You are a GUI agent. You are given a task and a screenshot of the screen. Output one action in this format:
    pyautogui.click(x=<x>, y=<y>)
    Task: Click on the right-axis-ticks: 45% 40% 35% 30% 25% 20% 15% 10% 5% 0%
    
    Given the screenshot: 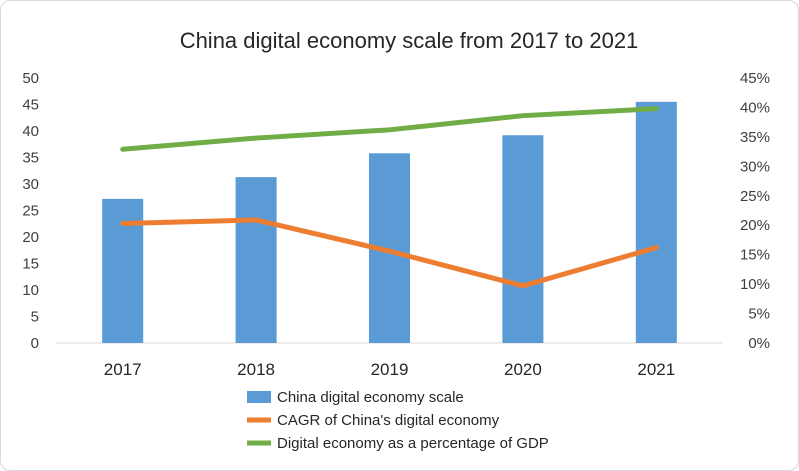 What is the action you would take?
    pyautogui.click(x=755, y=211)
    